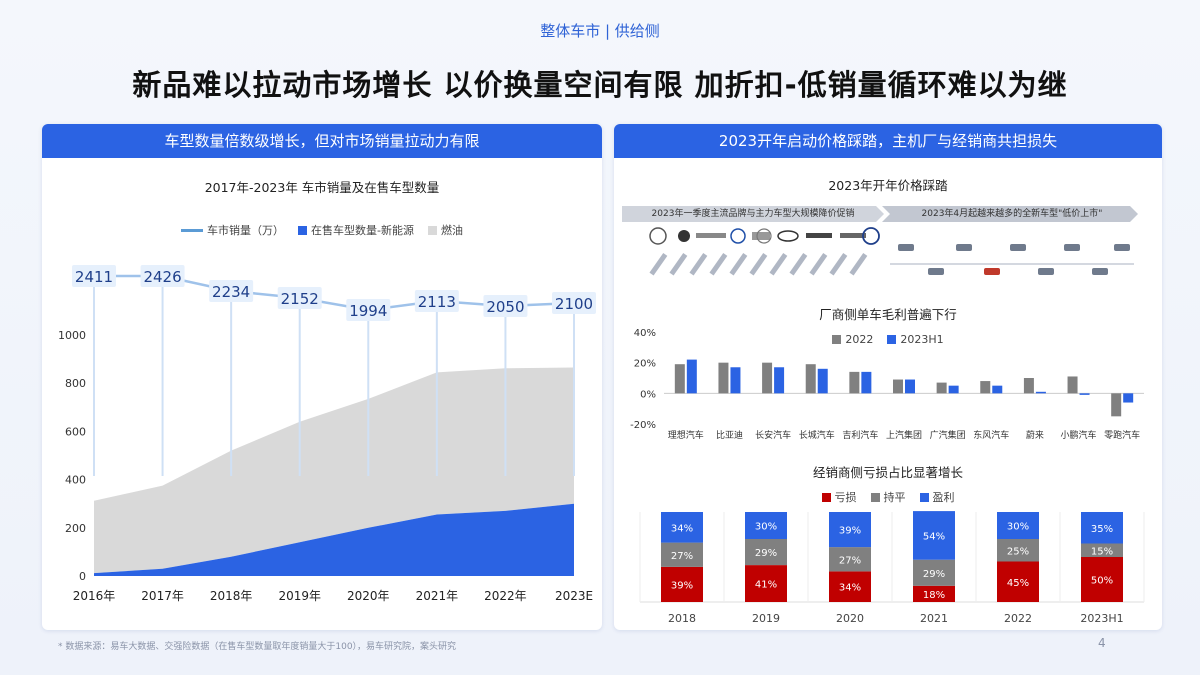 This screenshot has height=675, width=1200. What do you see at coordinates (72, 335) in the screenshot?
I see `y-tick-label: 1000` at bounding box center [72, 335].